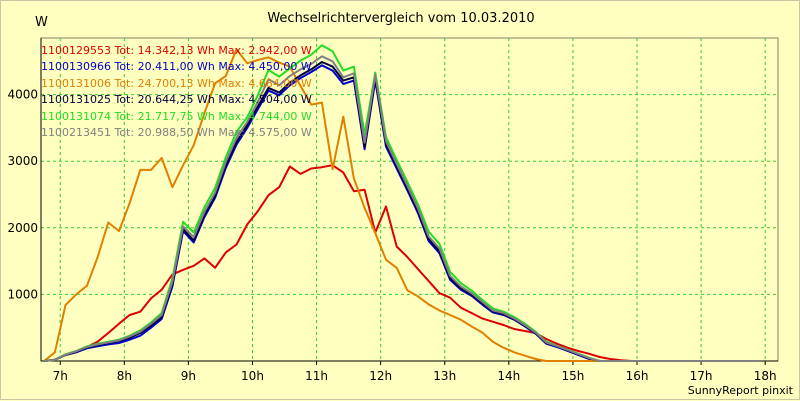 This screenshot has height=401, width=800. I want to click on x-tick-label: 8h, so click(124, 376).